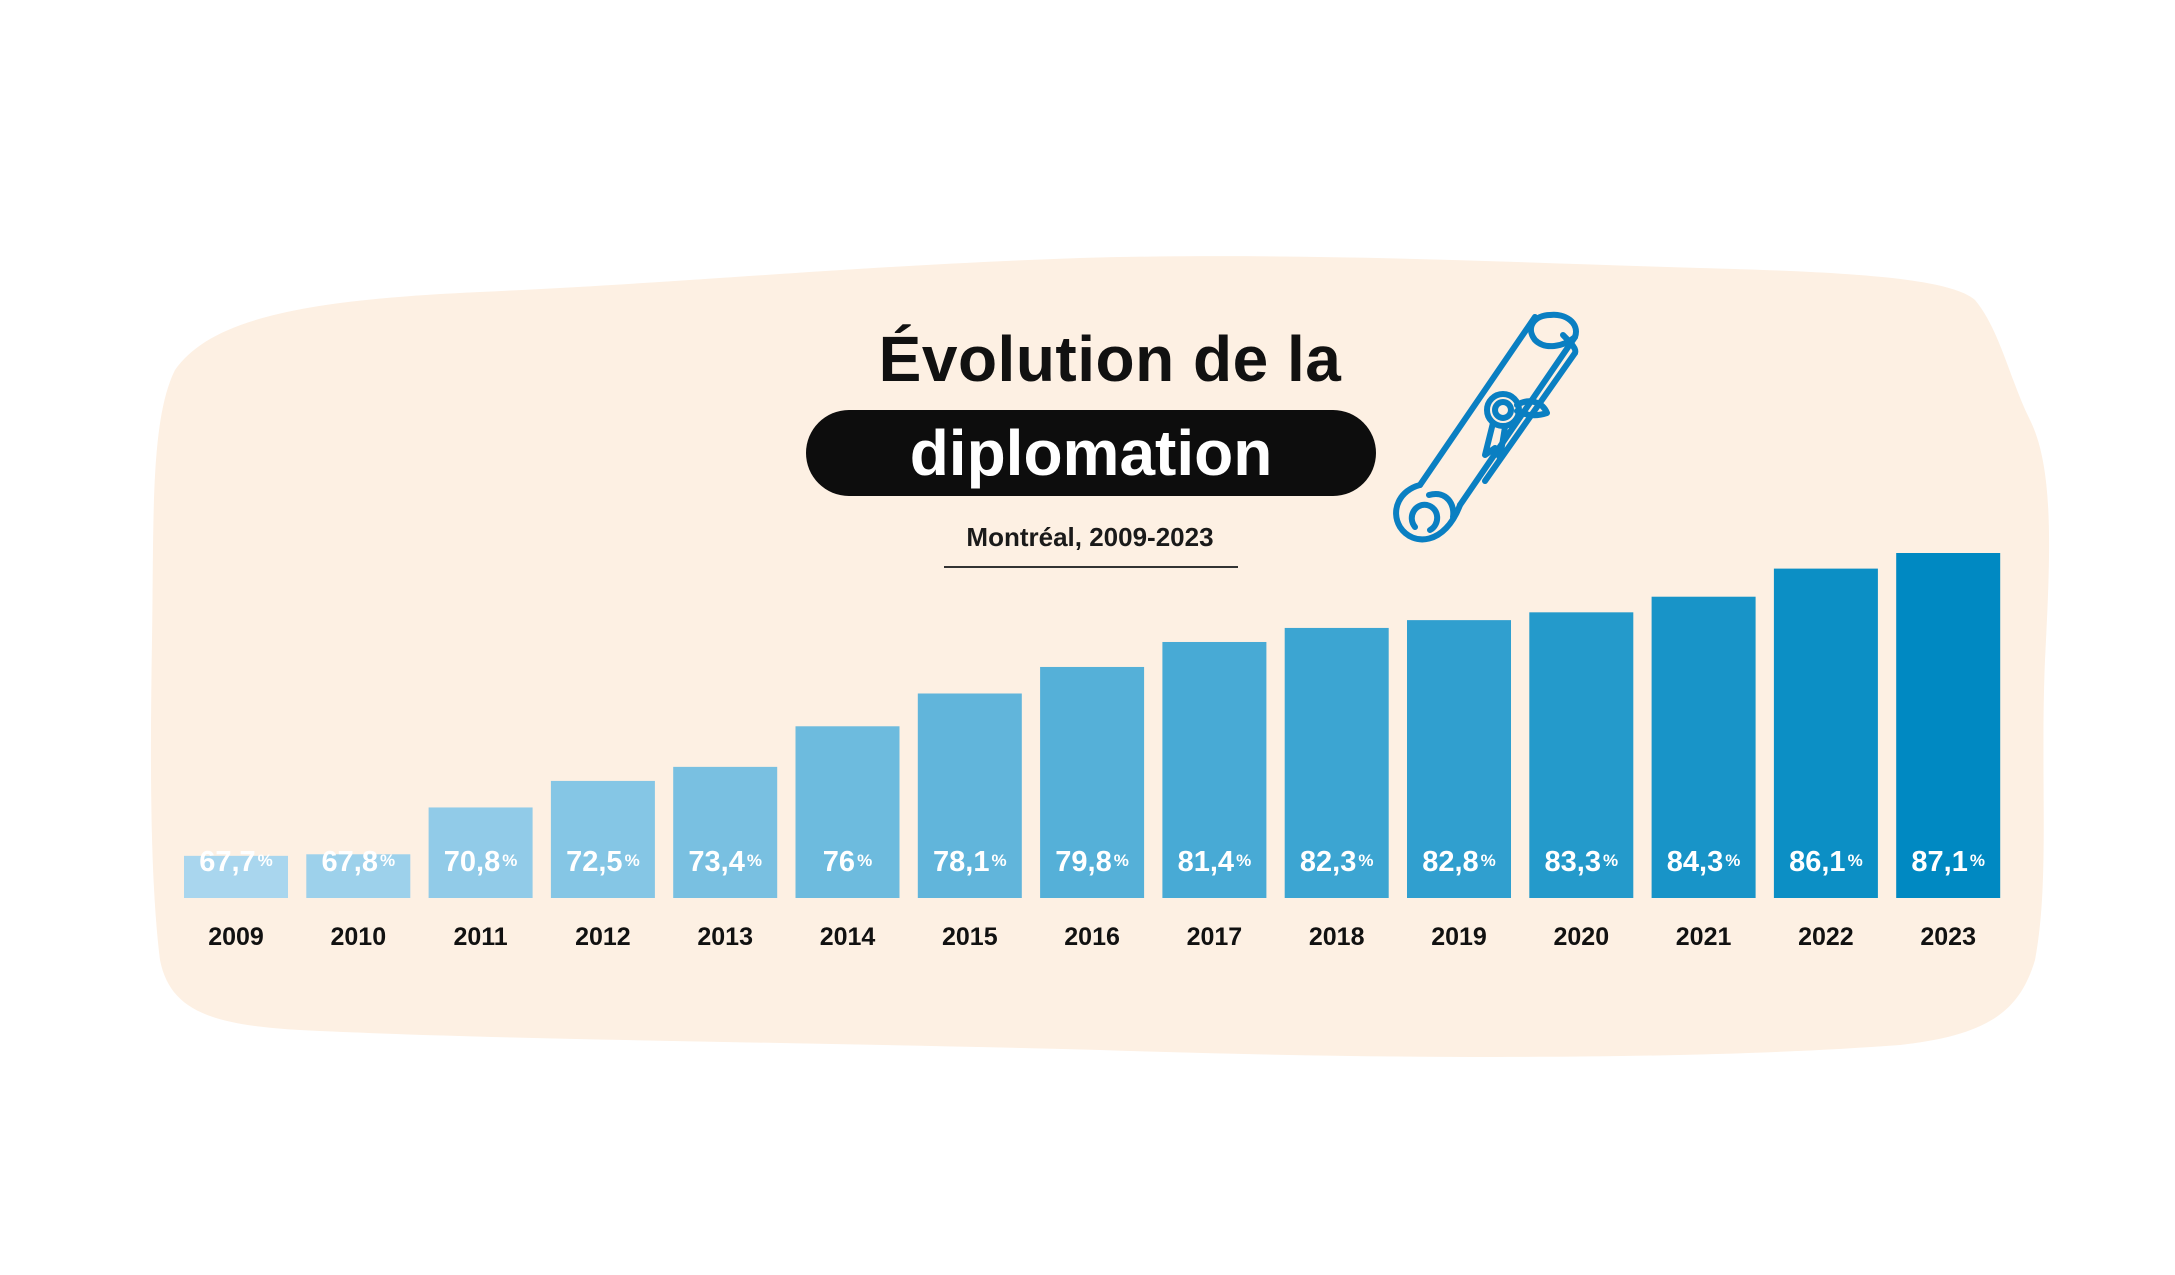 The width and height of the screenshot is (2175, 1275). What do you see at coordinates (603, 937) in the screenshot?
I see `x-tick-label-2012: 2012` at bounding box center [603, 937].